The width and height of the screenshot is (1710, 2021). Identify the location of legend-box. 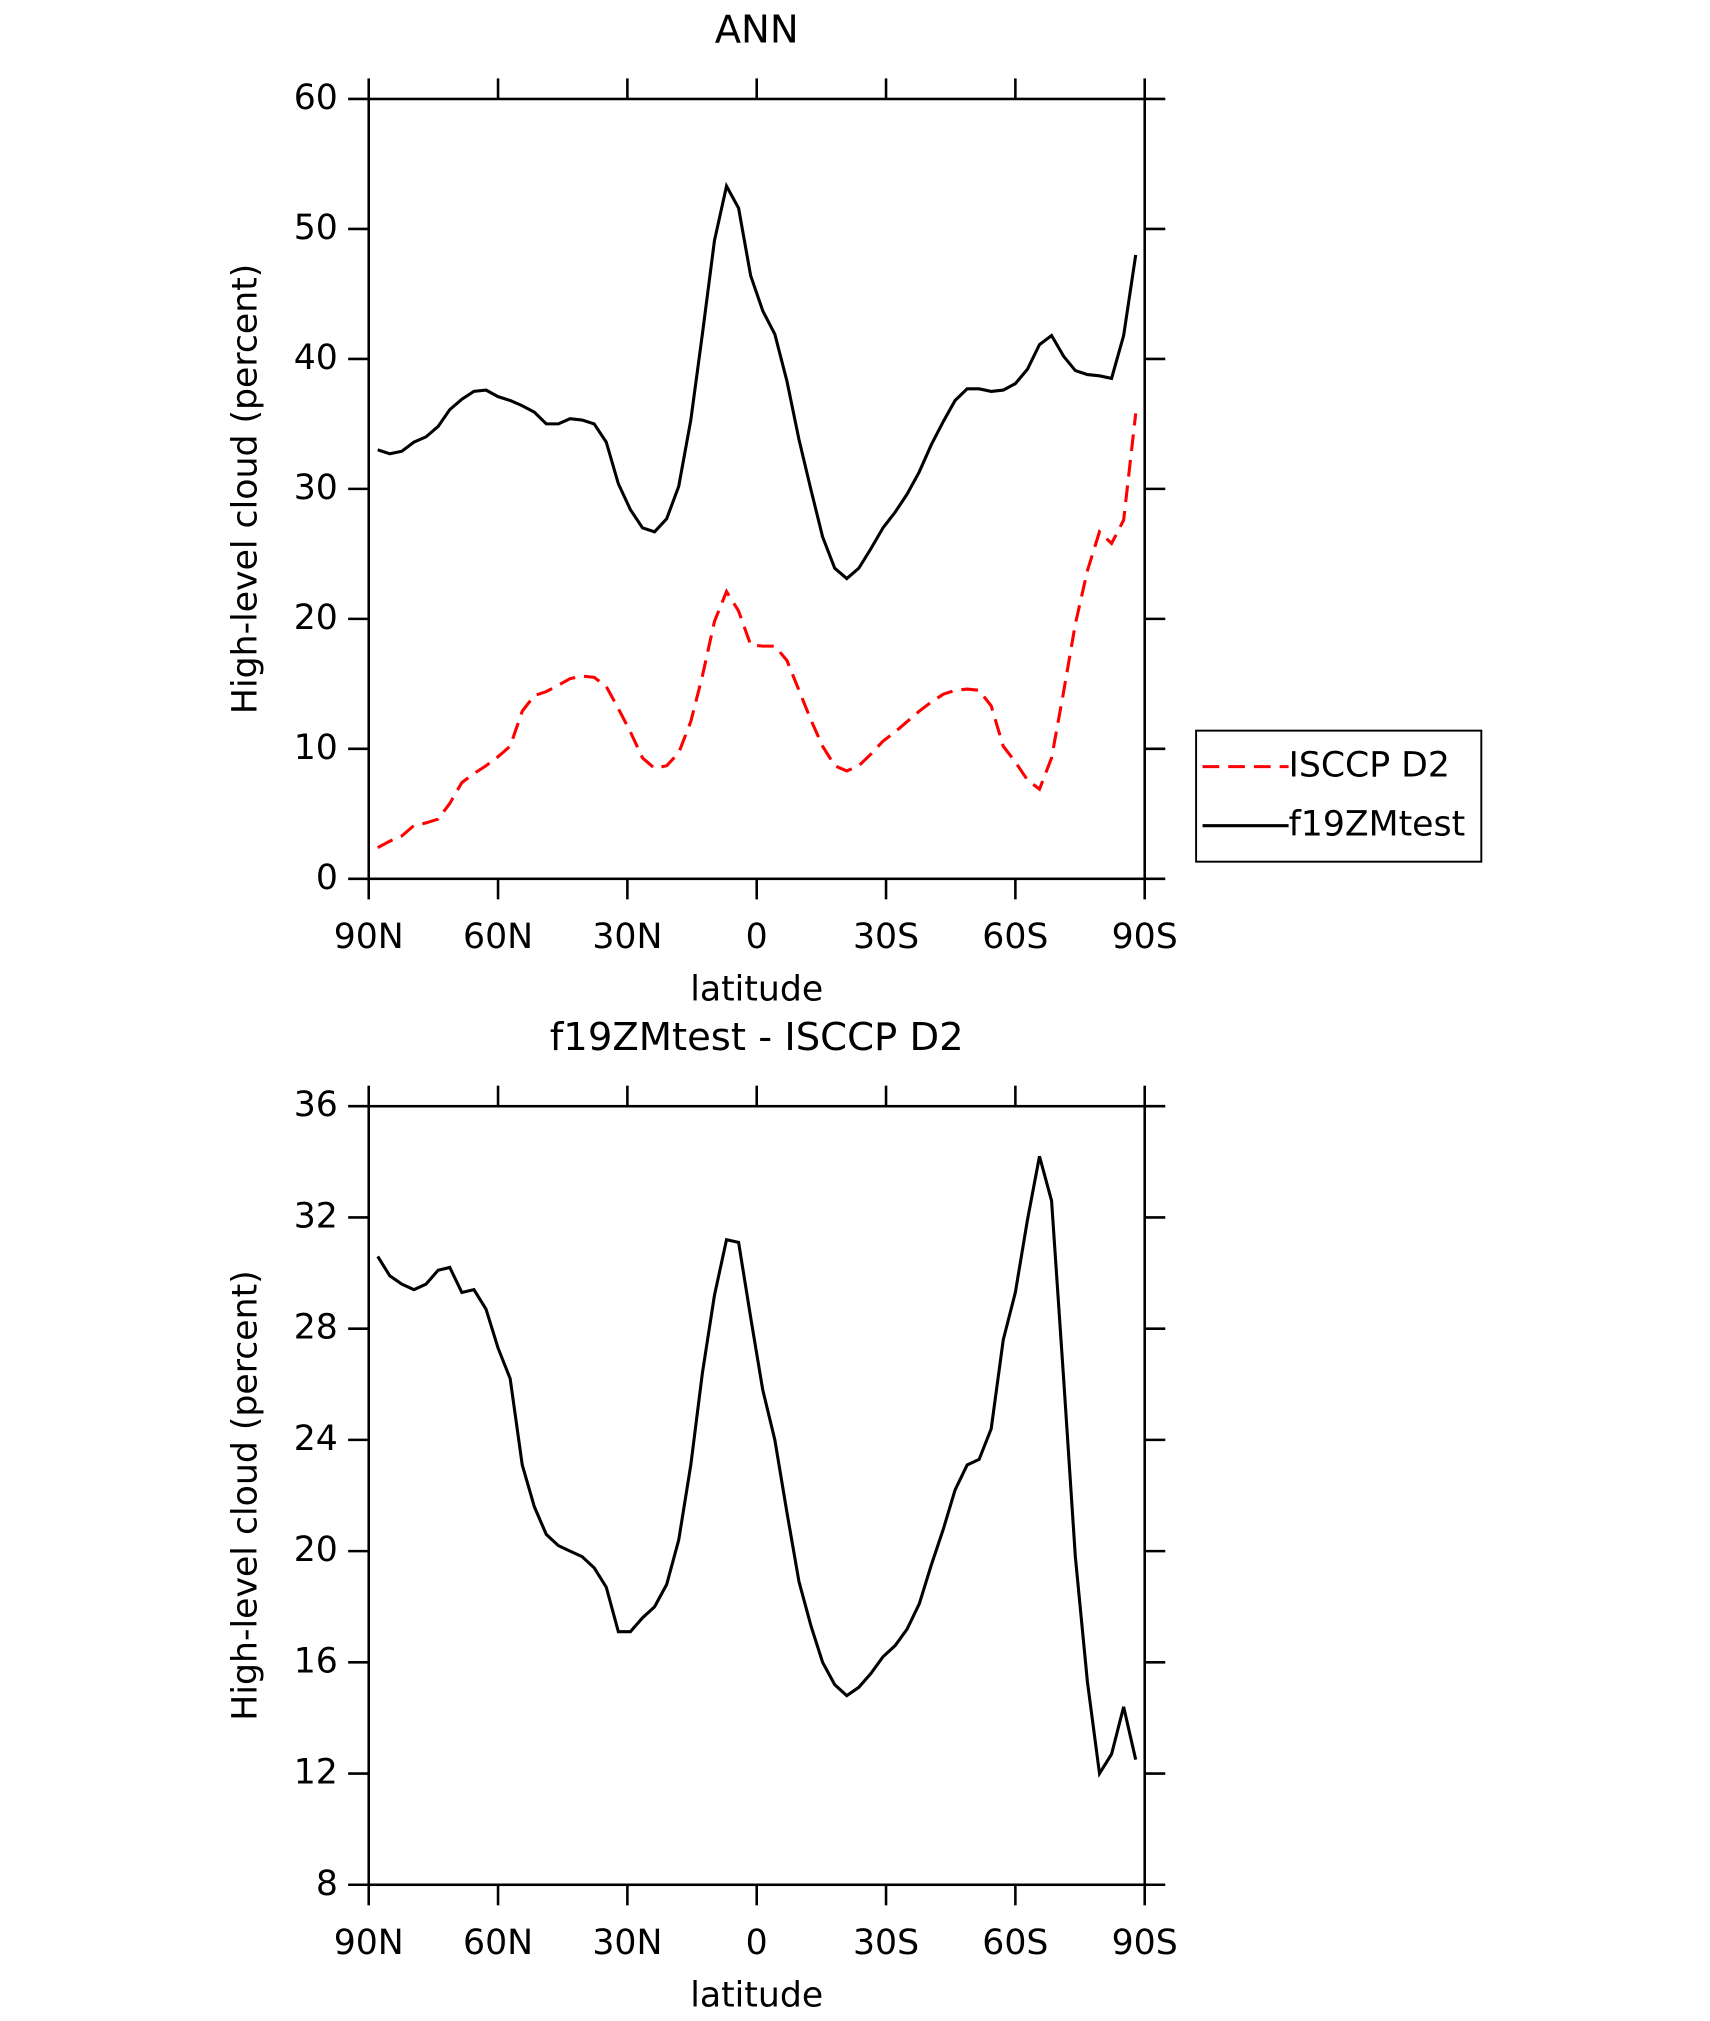
(1339, 796).